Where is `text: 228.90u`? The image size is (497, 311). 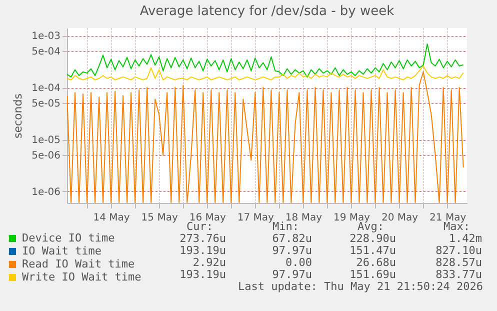 text: 228.90u is located at coordinates (373, 238).